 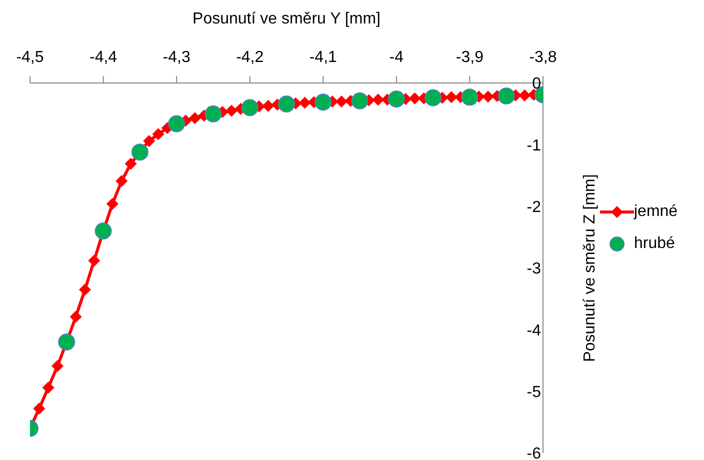 I want to click on y-tick-label: -1, so click(x=534, y=145).